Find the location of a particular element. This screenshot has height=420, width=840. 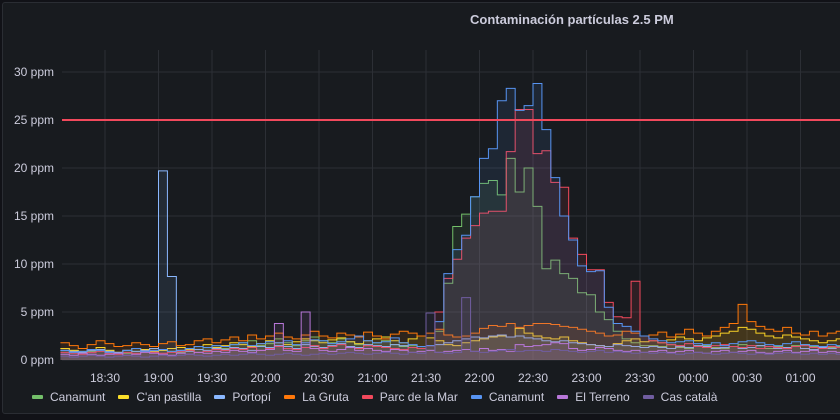

x-tick-label: 23:00 is located at coordinates (586, 378).